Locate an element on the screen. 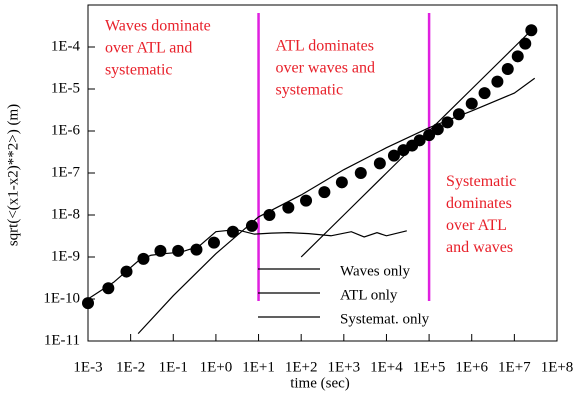  annotation: Waves dominate is located at coordinates (158, 26).